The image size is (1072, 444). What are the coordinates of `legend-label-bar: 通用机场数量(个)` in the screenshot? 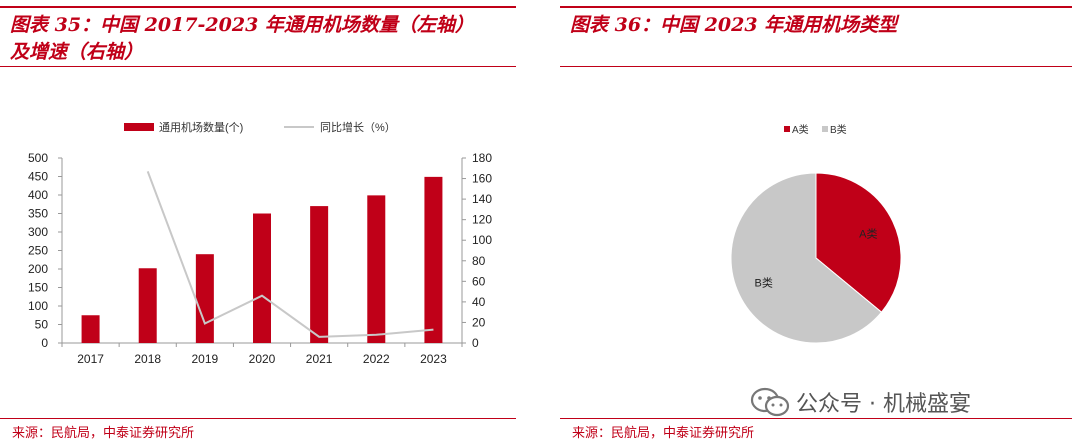 It's located at (201, 127).